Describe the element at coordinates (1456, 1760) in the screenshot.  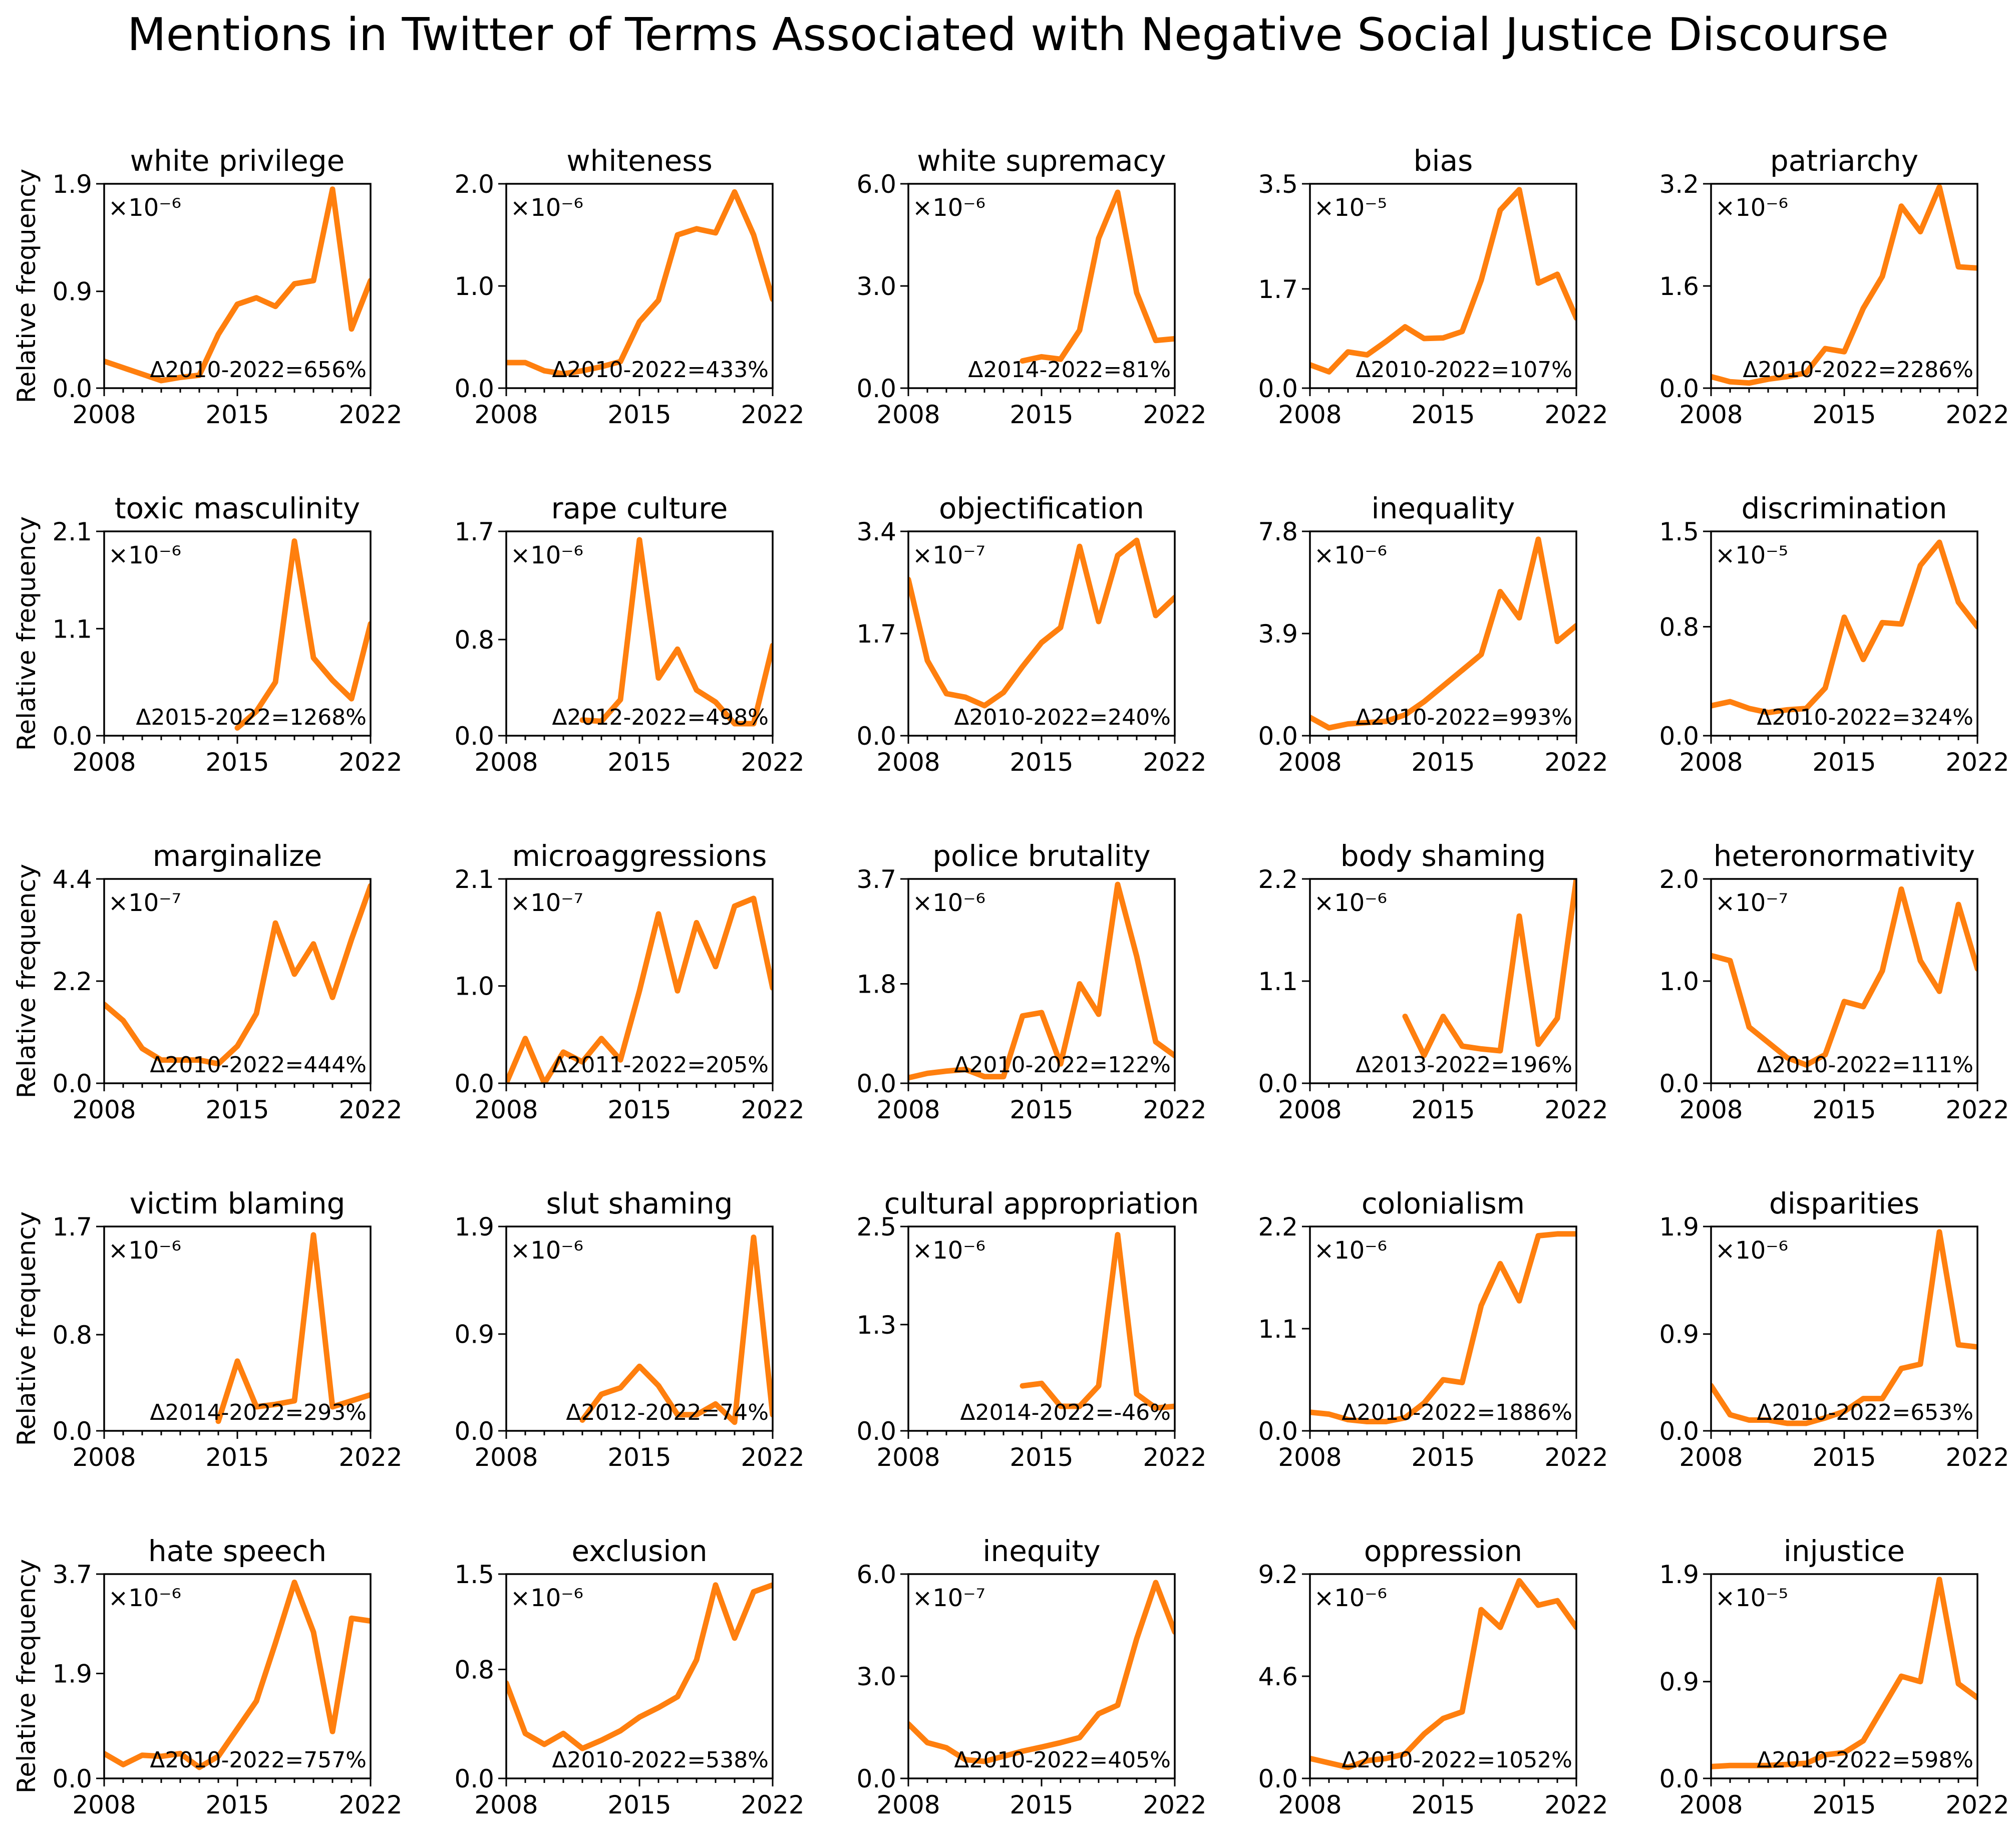
I see `change-annotation: Δ2010-2022=1052%` at that location.